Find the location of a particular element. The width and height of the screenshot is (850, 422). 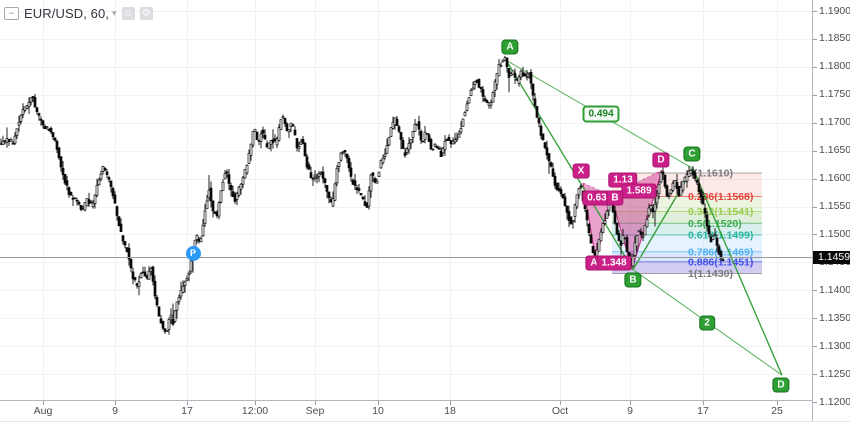

fib-level-label: 0.382(1.1541) is located at coordinates (720, 212).